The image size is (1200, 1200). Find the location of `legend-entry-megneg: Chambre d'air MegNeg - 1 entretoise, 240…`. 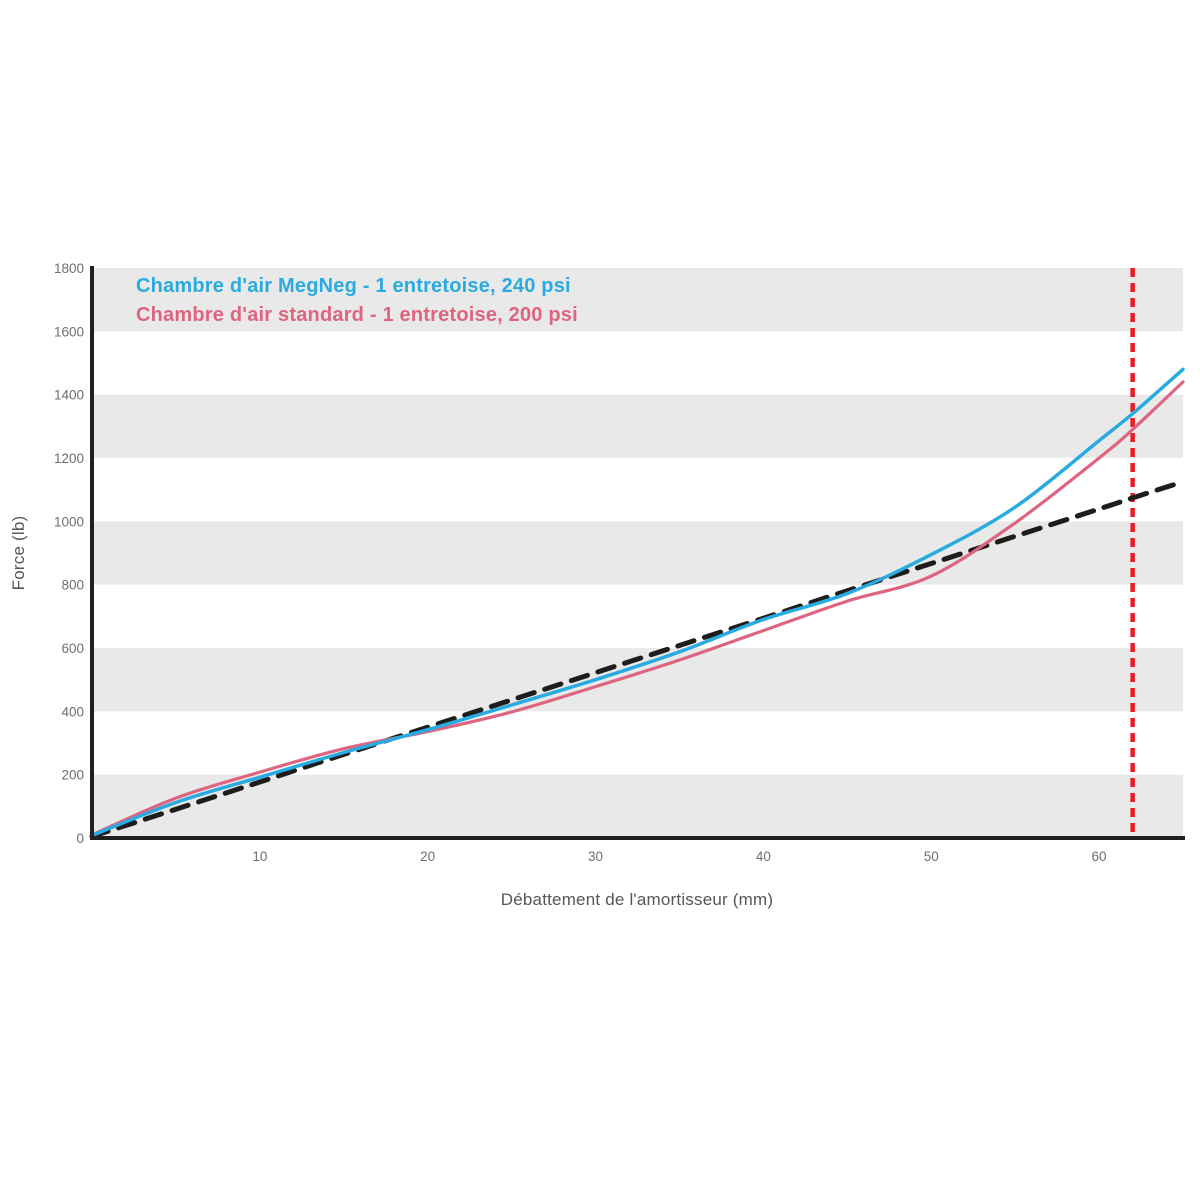

legend-entry-megneg: Chambre d'air MegNeg - 1 entretoise, 240… is located at coordinates (353, 286).